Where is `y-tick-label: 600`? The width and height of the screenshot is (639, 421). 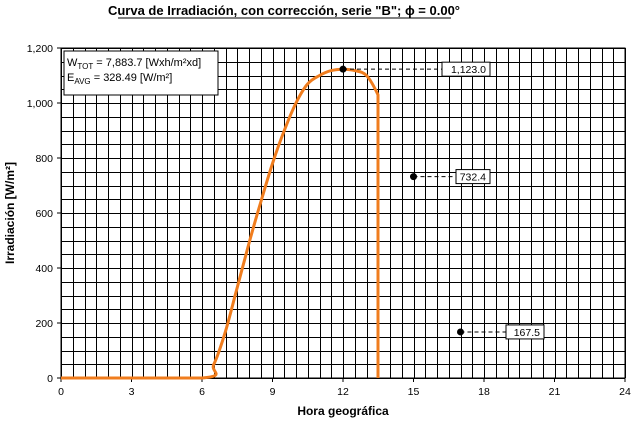 y-tick-label: 600 is located at coordinates (44, 214).